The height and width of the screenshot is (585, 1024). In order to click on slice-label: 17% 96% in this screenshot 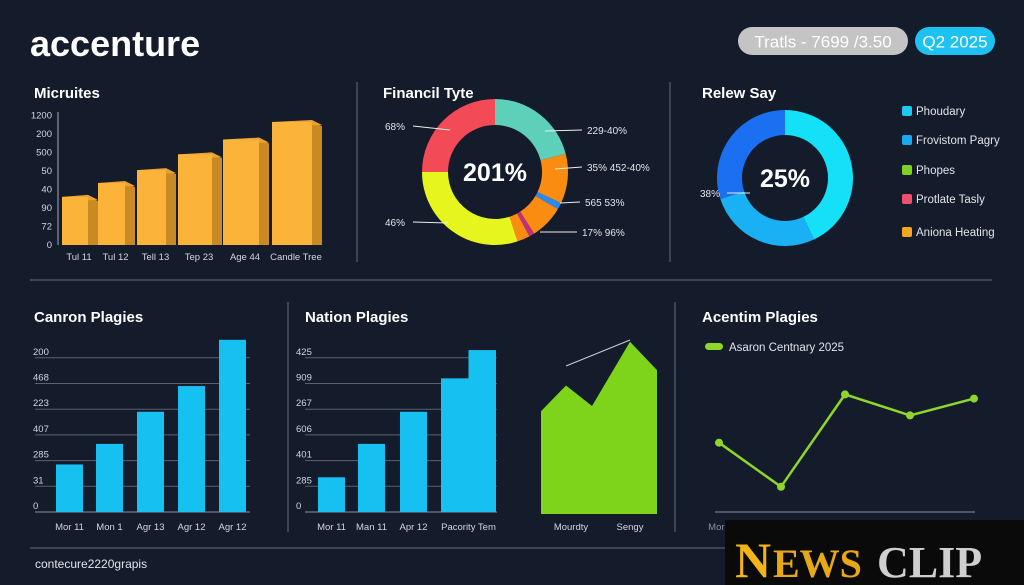, I will do `click(603, 233)`.